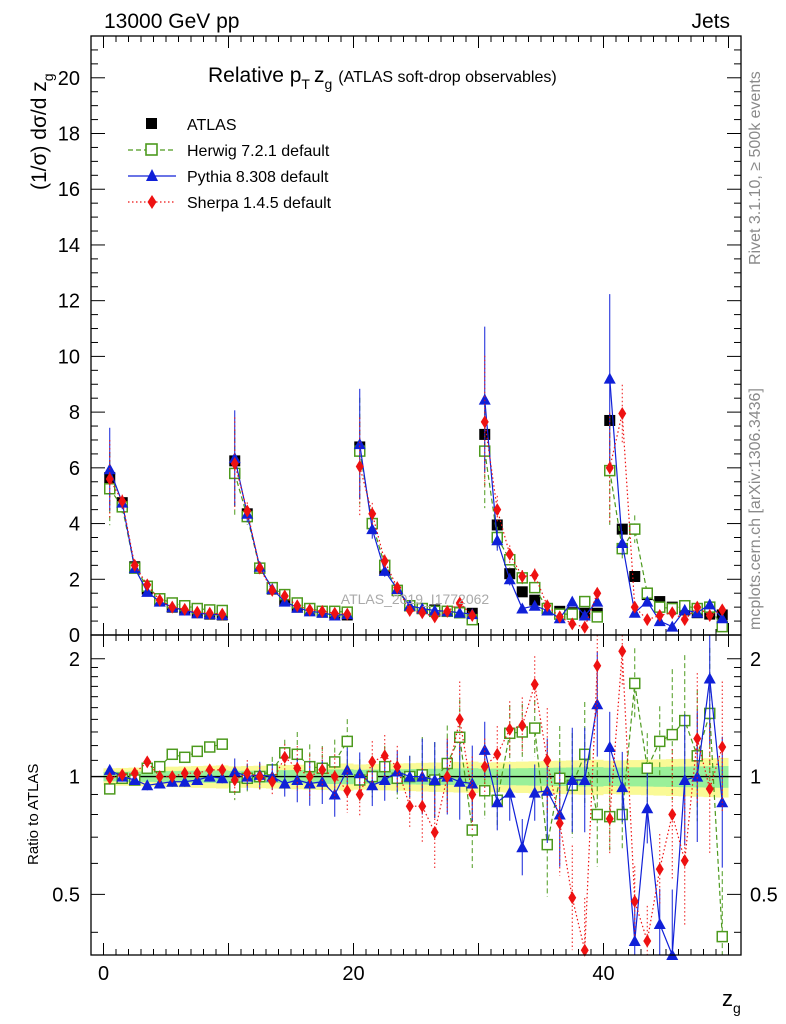 The height and width of the screenshot is (1024, 786). Describe the element at coordinates (415, 599) in the screenshot. I see `watermark: ATLAS_2019_I1772062` at that location.